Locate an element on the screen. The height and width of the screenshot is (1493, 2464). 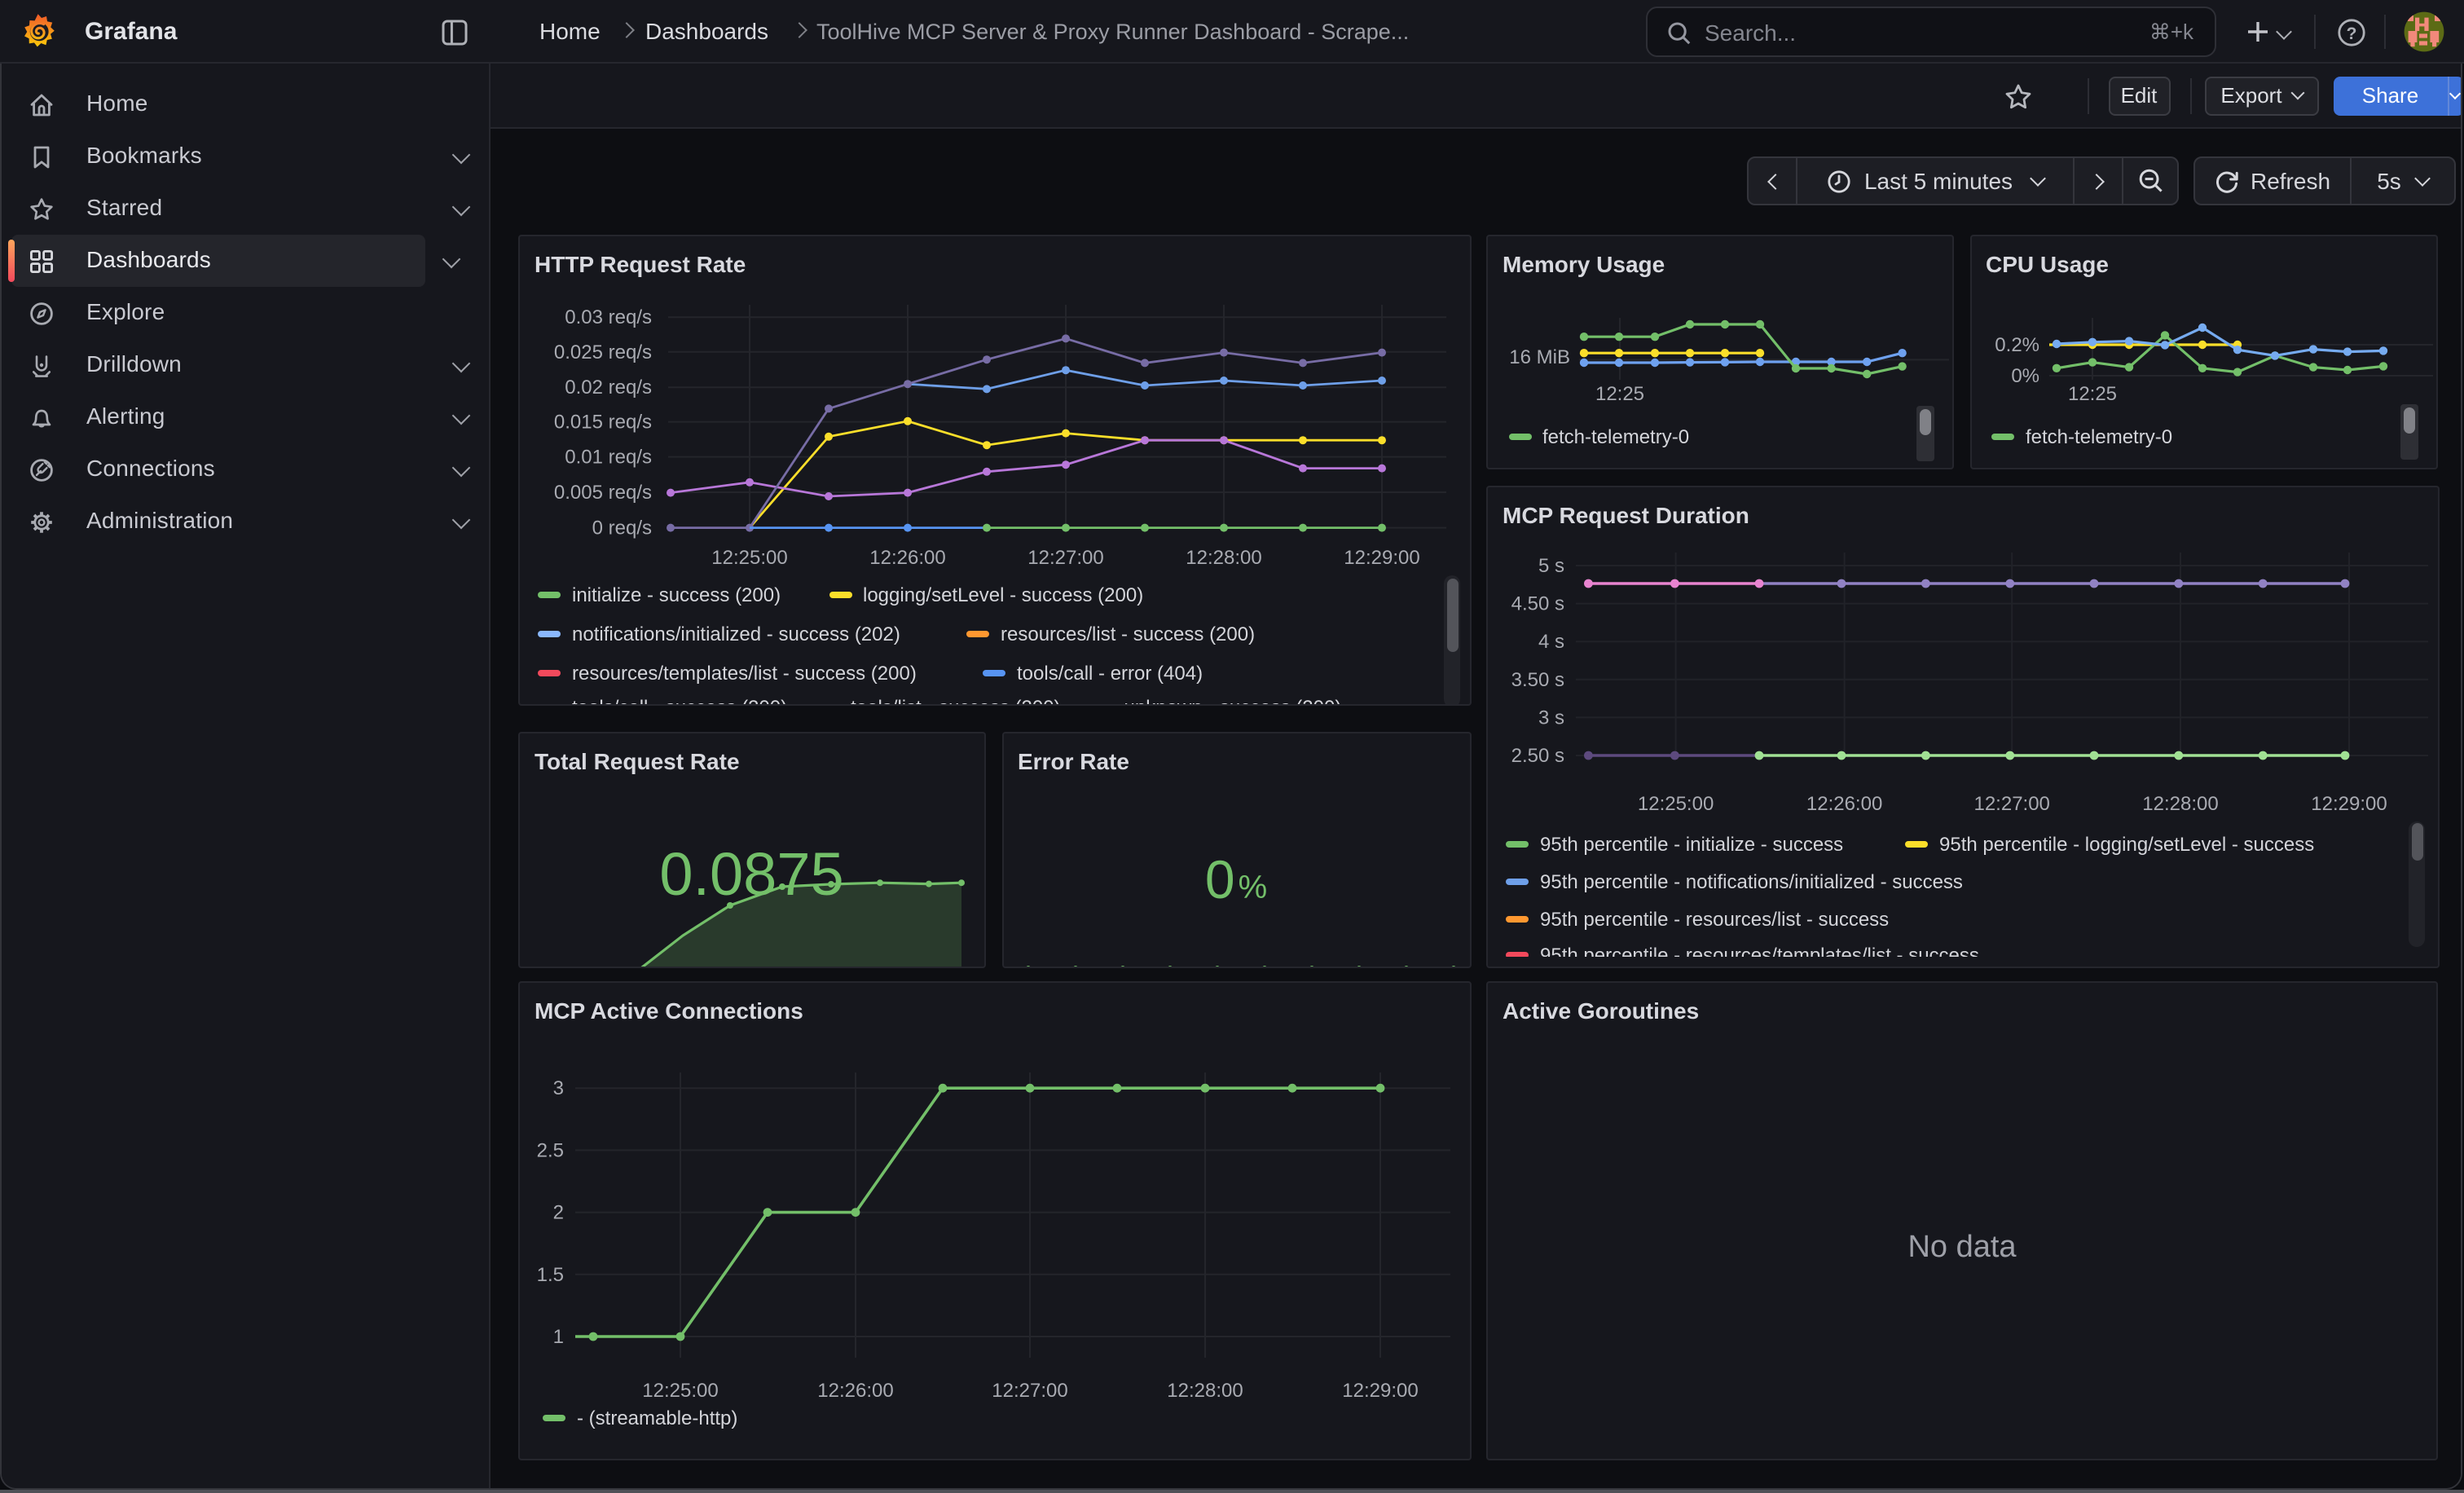
svg-text: 0.025 req/s is located at coordinates (603, 352).